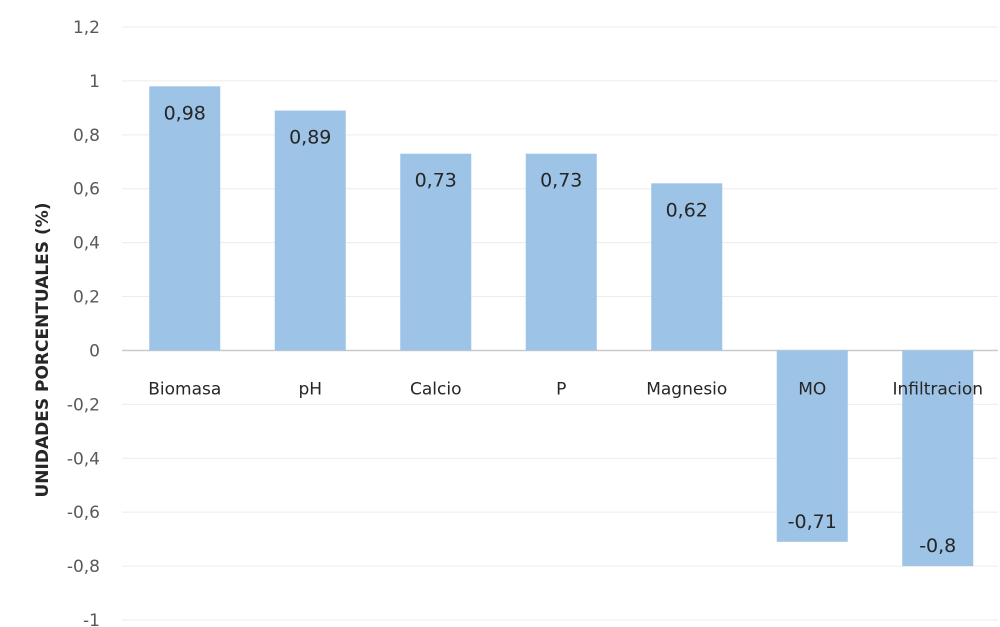 The height and width of the screenshot is (627, 1000). What do you see at coordinates (686, 389) in the screenshot?
I see `x-category-label: Magnesio` at bounding box center [686, 389].